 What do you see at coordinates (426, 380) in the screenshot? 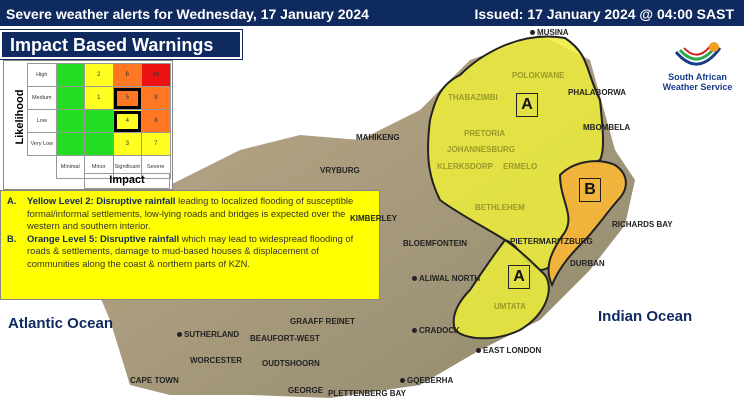
I see `city-gqeberha: GQEBERHA` at bounding box center [426, 380].